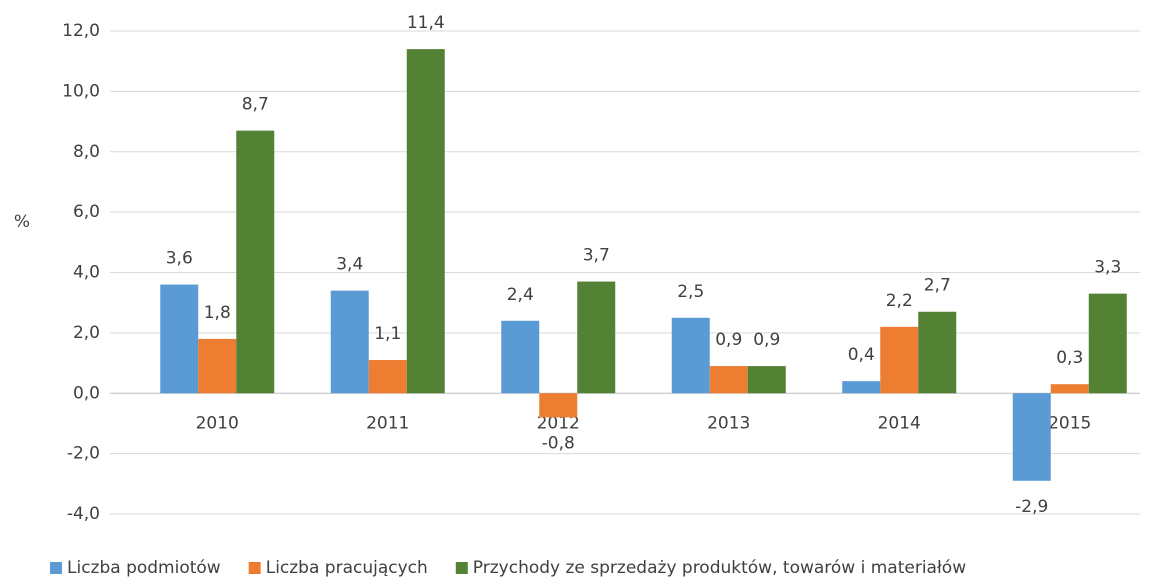  What do you see at coordinates (899, 423) in the screenshot?
I see `x-tick-label: 2014` at bounding box center [899, 423].